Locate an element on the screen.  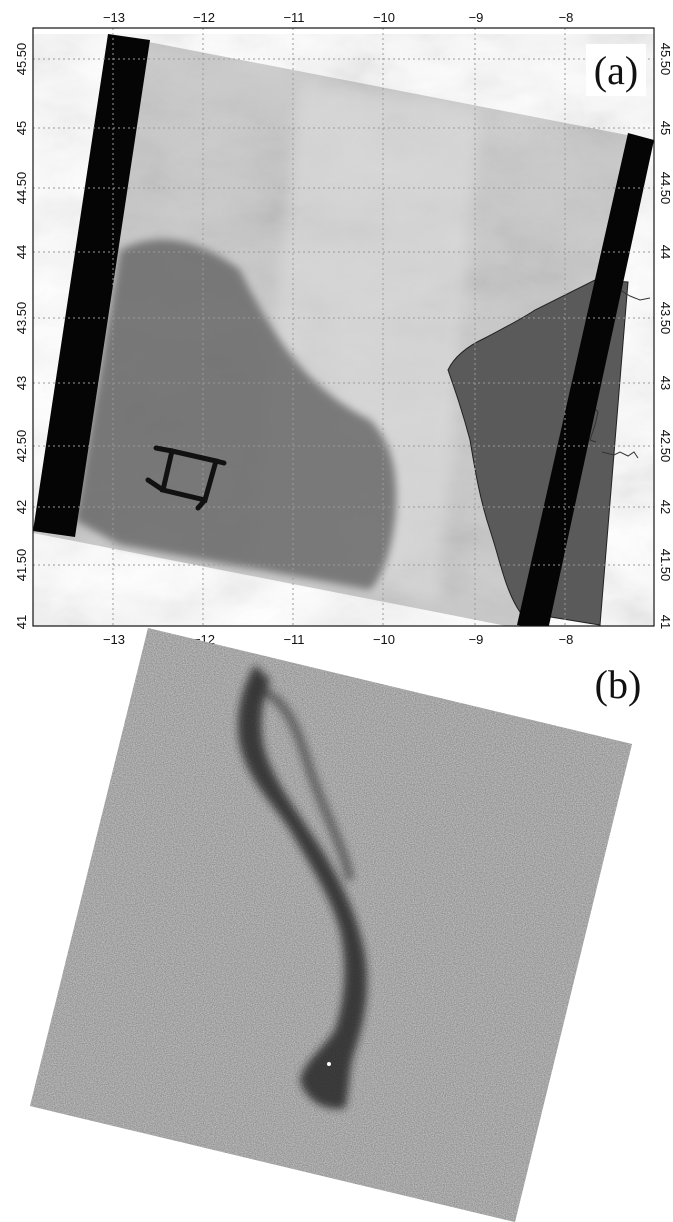
nodata-strip-left is located at coordinates (91, 285).